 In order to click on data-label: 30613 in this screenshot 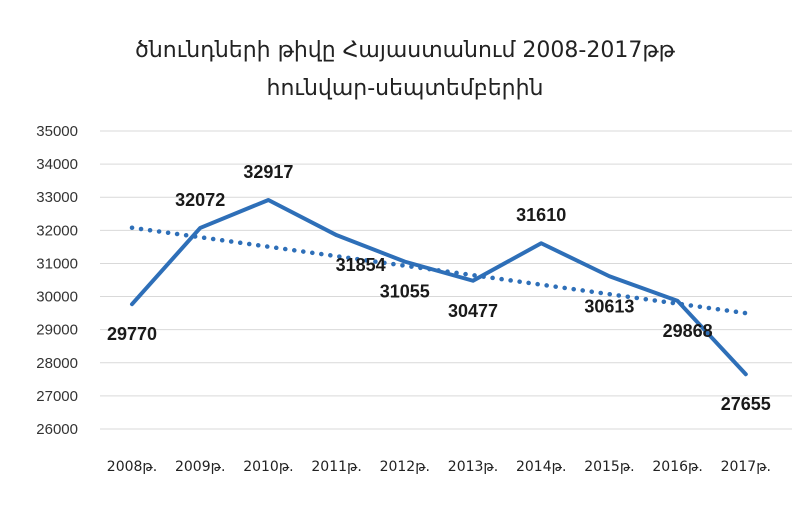, I will do `click(609, 306)`.